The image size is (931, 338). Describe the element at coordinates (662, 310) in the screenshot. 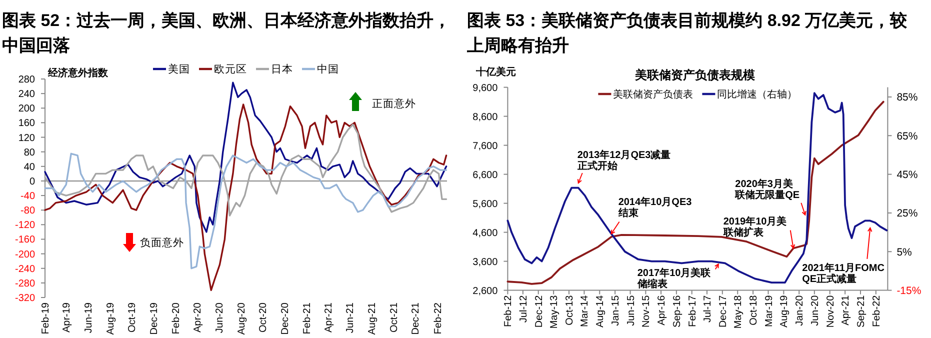

I see `x-tick-label: Apr-16` at that location.